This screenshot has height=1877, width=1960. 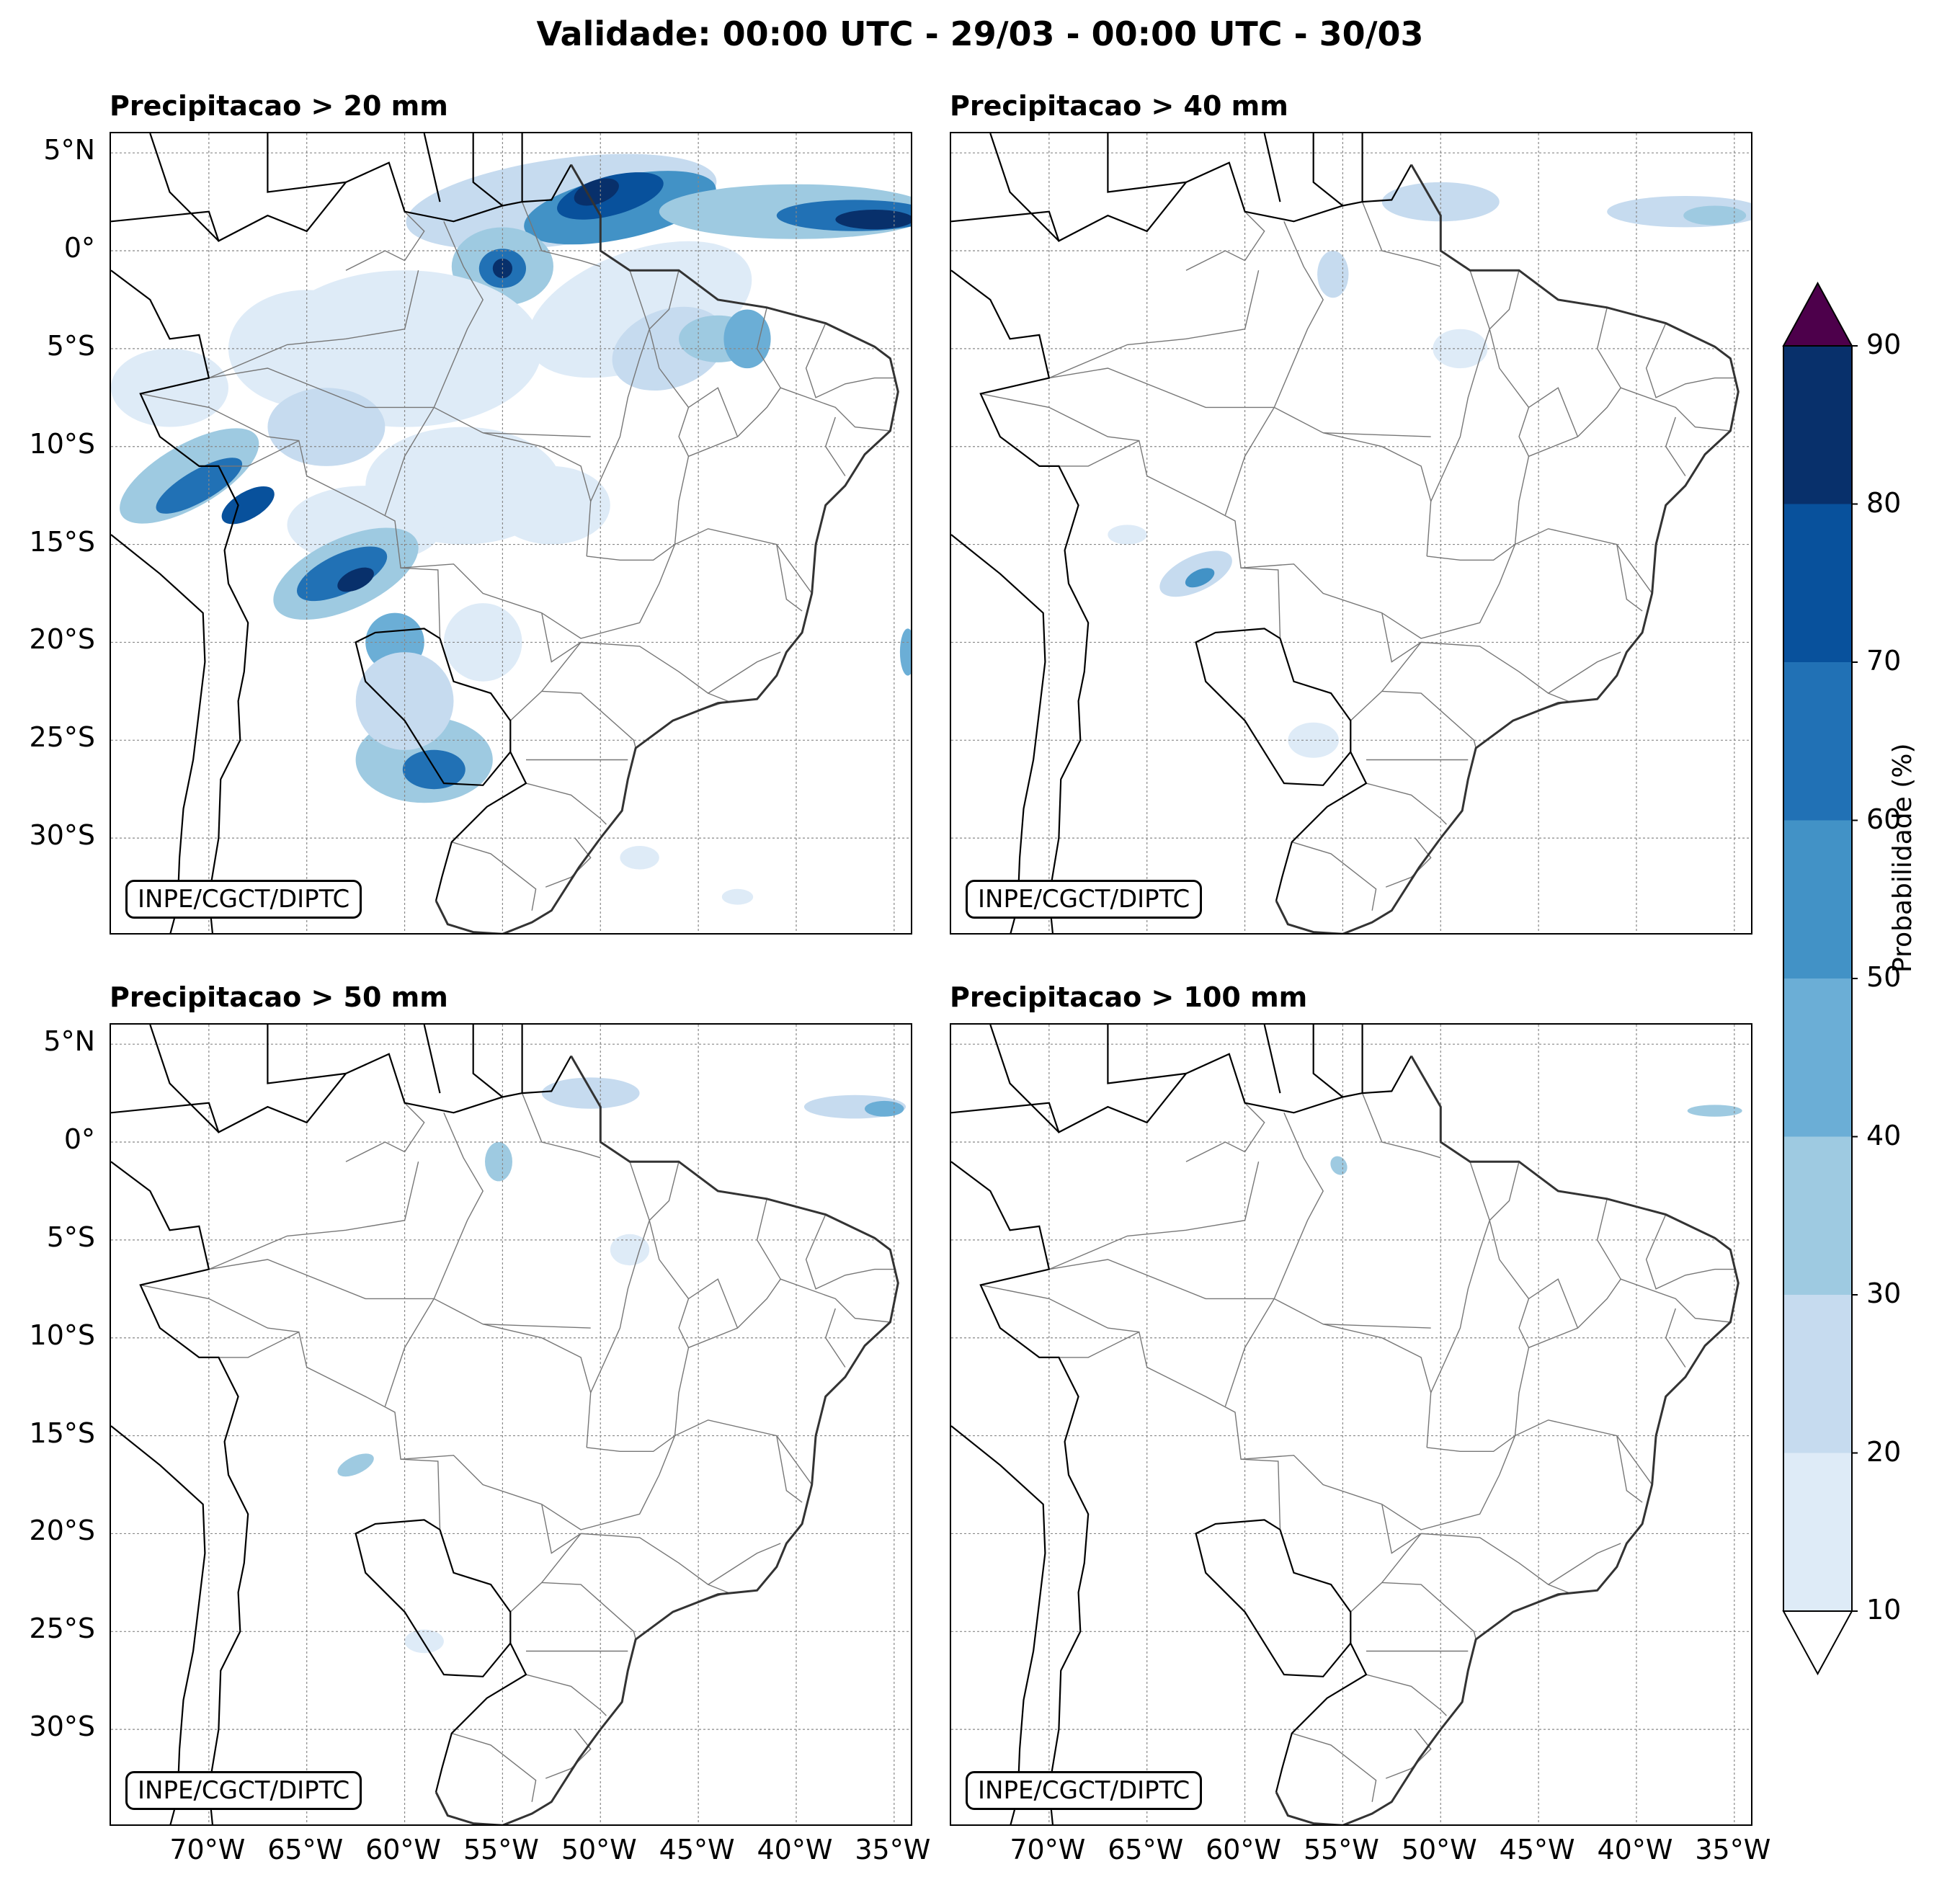 I want to click on latitude-tick-label: 10°S, so click(x=62, y=443).